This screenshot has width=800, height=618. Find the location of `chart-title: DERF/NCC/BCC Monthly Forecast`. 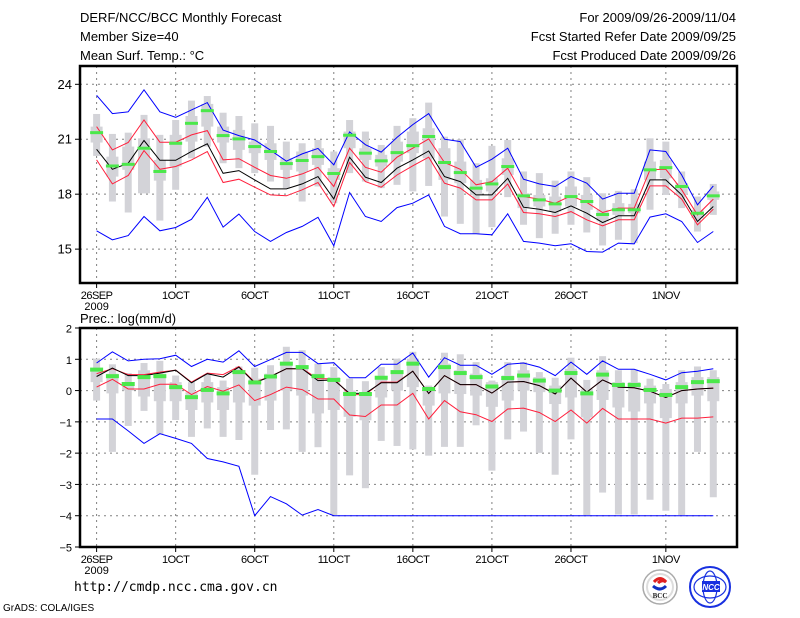

chart-title: DERF/NCC/BCC Monthly Forecast is located at coordinates (181, 17).